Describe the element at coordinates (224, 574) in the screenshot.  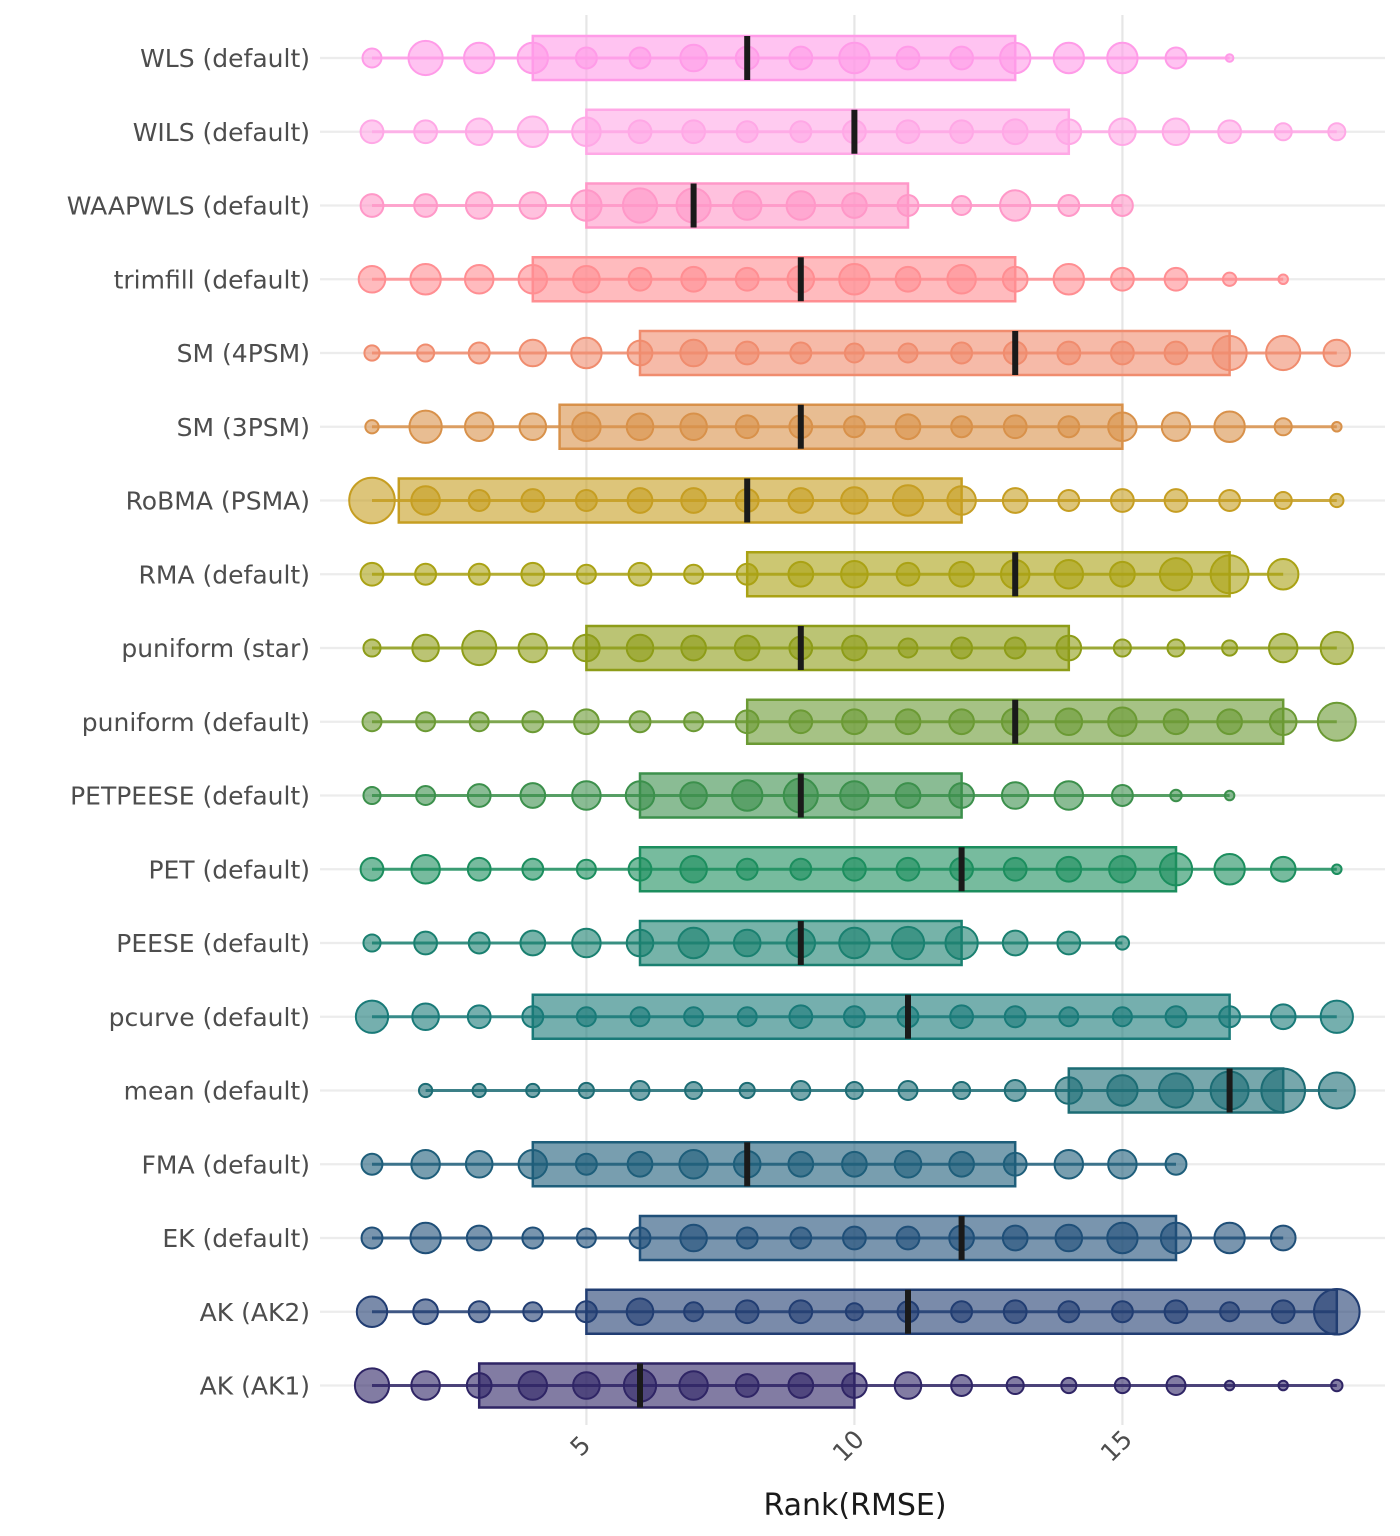
I see `y-tick-label: RMA (default)` at that location.